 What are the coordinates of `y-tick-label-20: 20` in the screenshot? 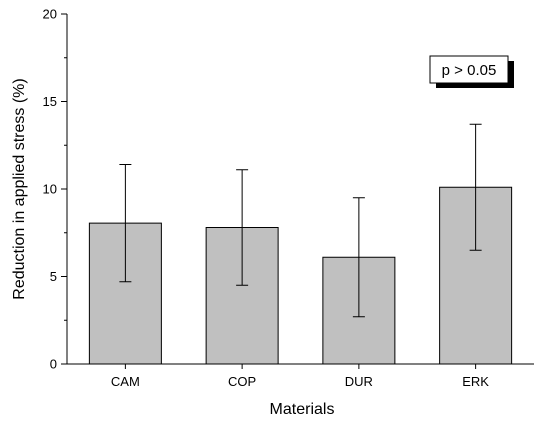 It's located at (50, 14).